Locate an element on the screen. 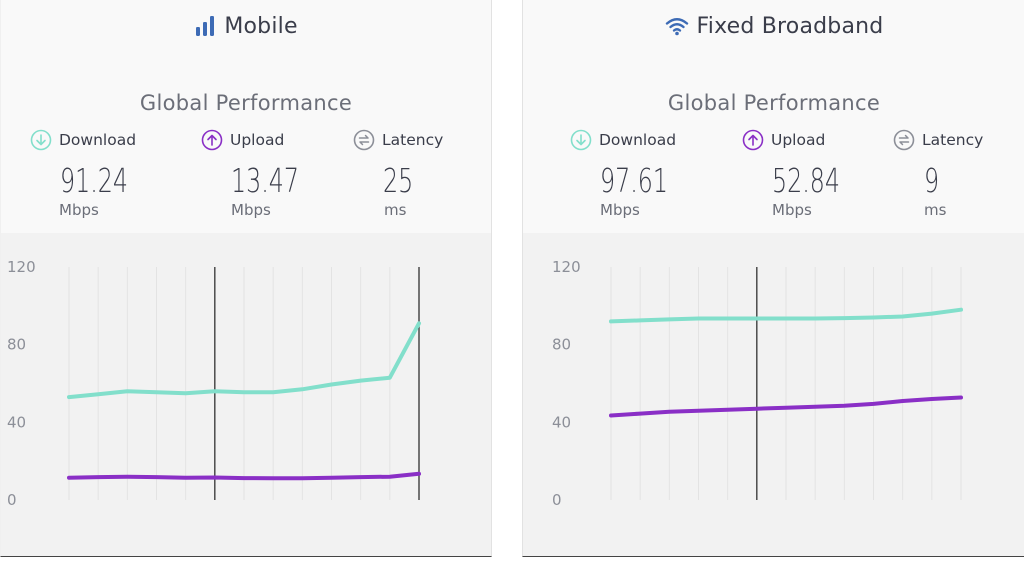 The image size is (1024, 563). metrics-row: Download 91.24 Mbps Upload 13.47 Mbps is located at coordinates (246, 175).